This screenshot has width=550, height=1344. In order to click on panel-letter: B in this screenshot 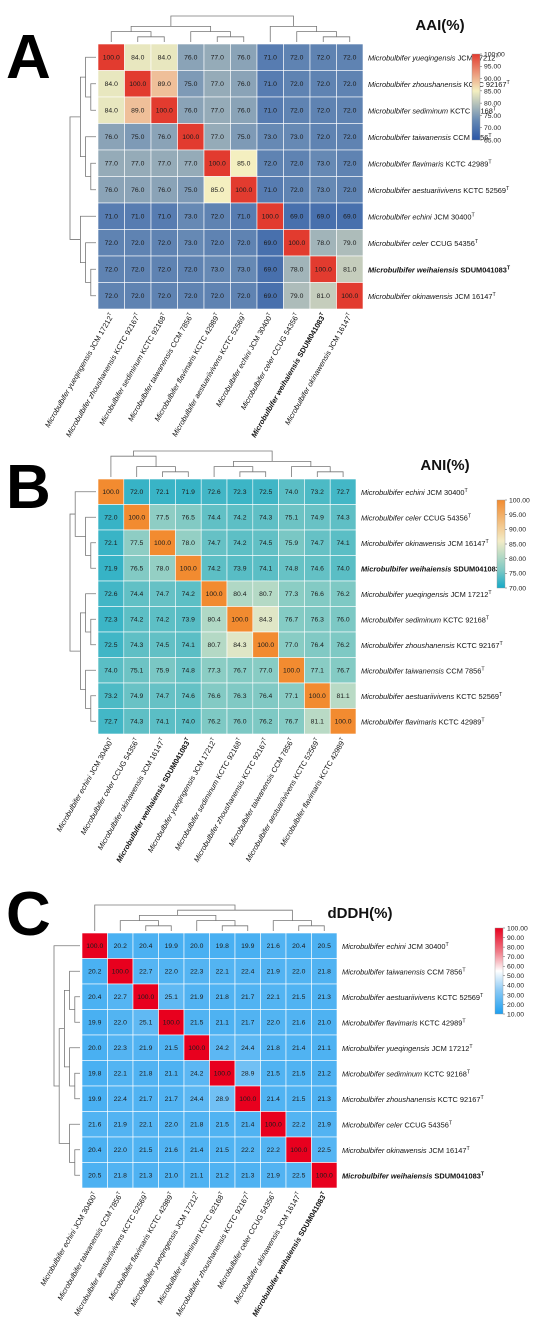, I will do `click(28, 487)`.